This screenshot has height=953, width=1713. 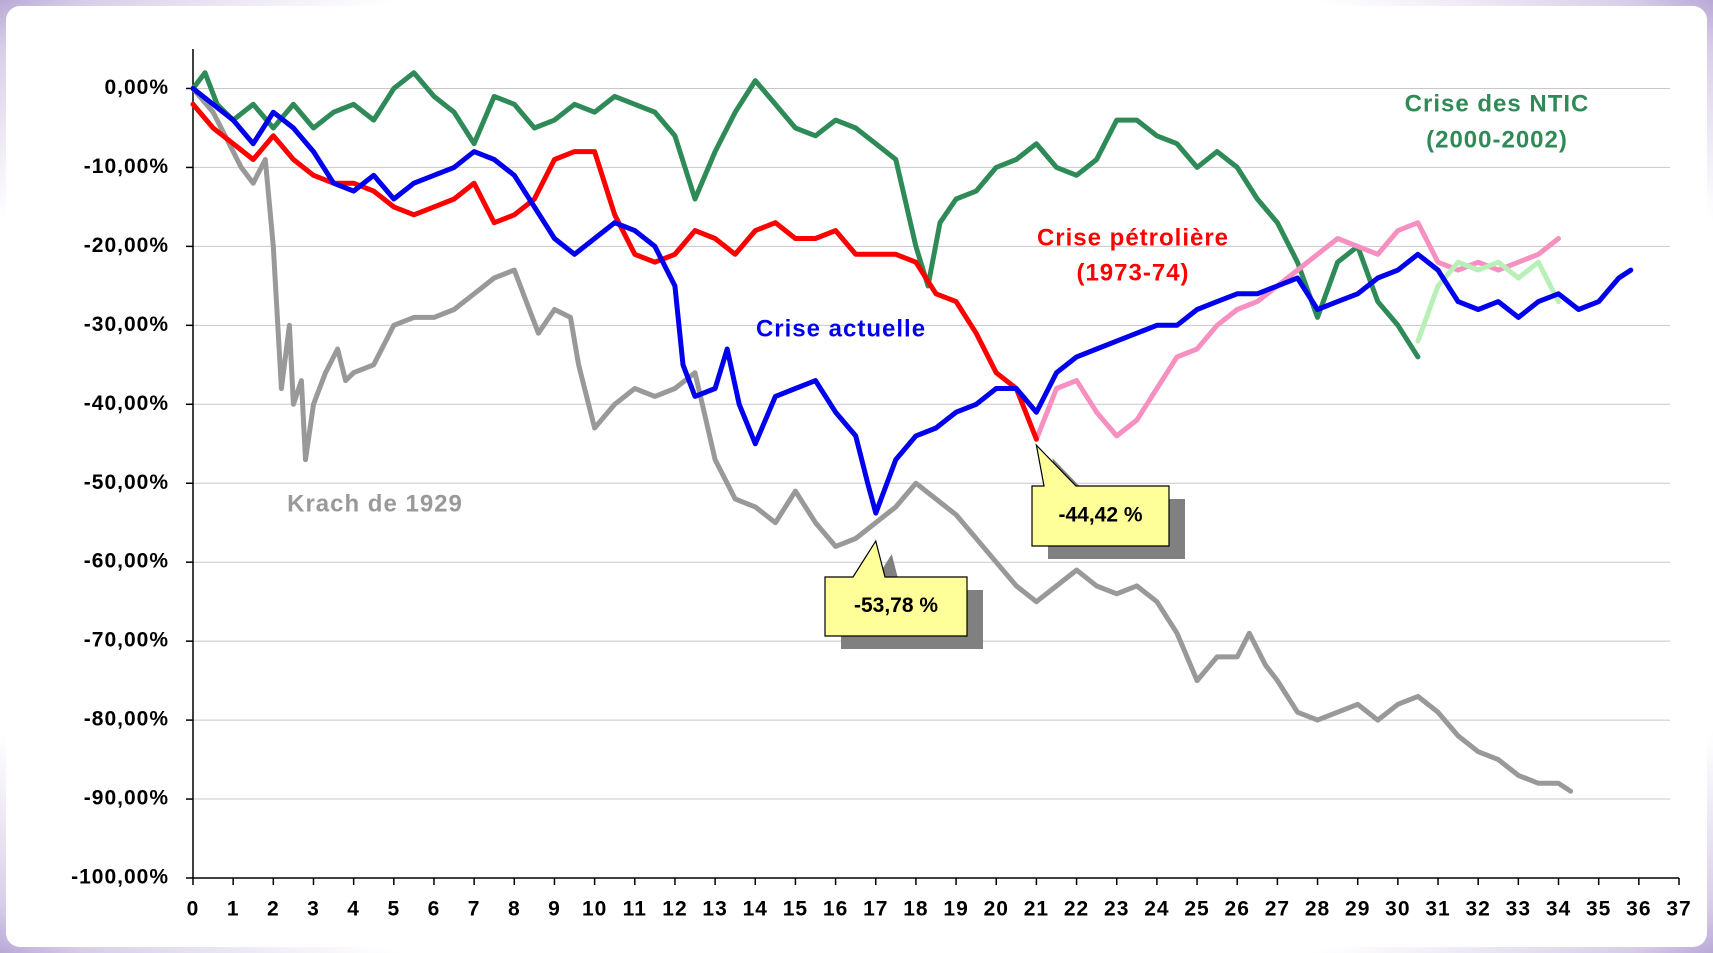 I want to click on y-tick-label: -80,00%, so click(x=126, y=719).